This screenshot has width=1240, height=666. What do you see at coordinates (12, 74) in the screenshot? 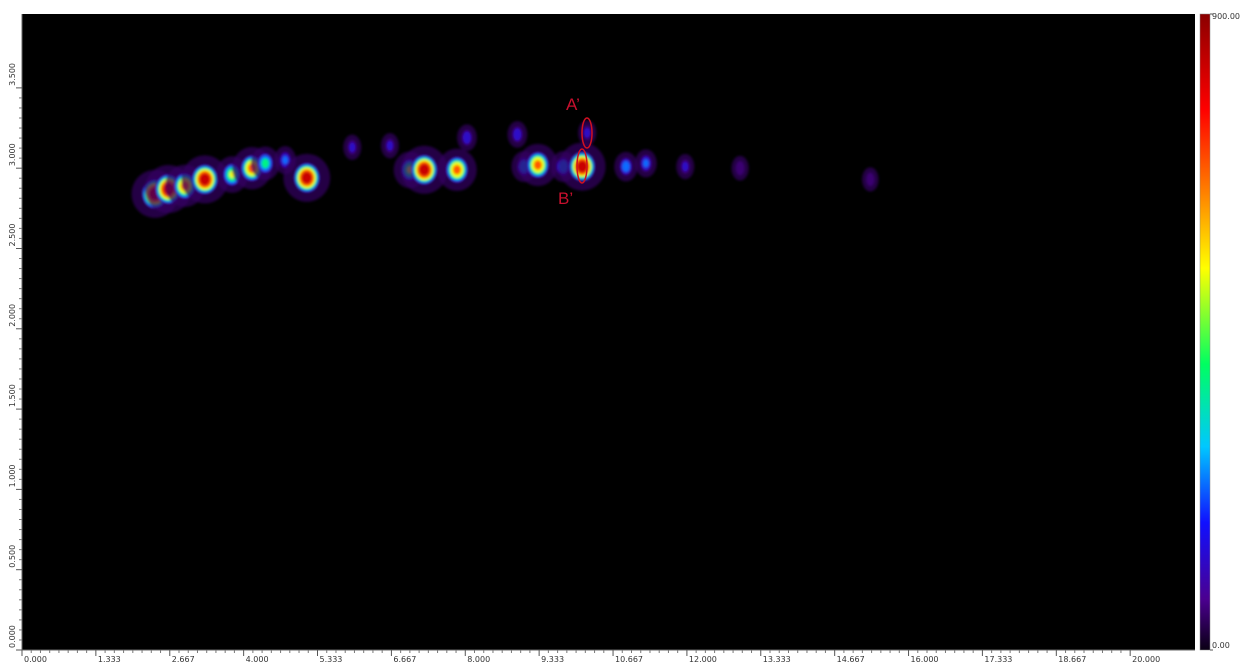
I see `y-tick-label: 3.500` at bounding box center [12, 74].